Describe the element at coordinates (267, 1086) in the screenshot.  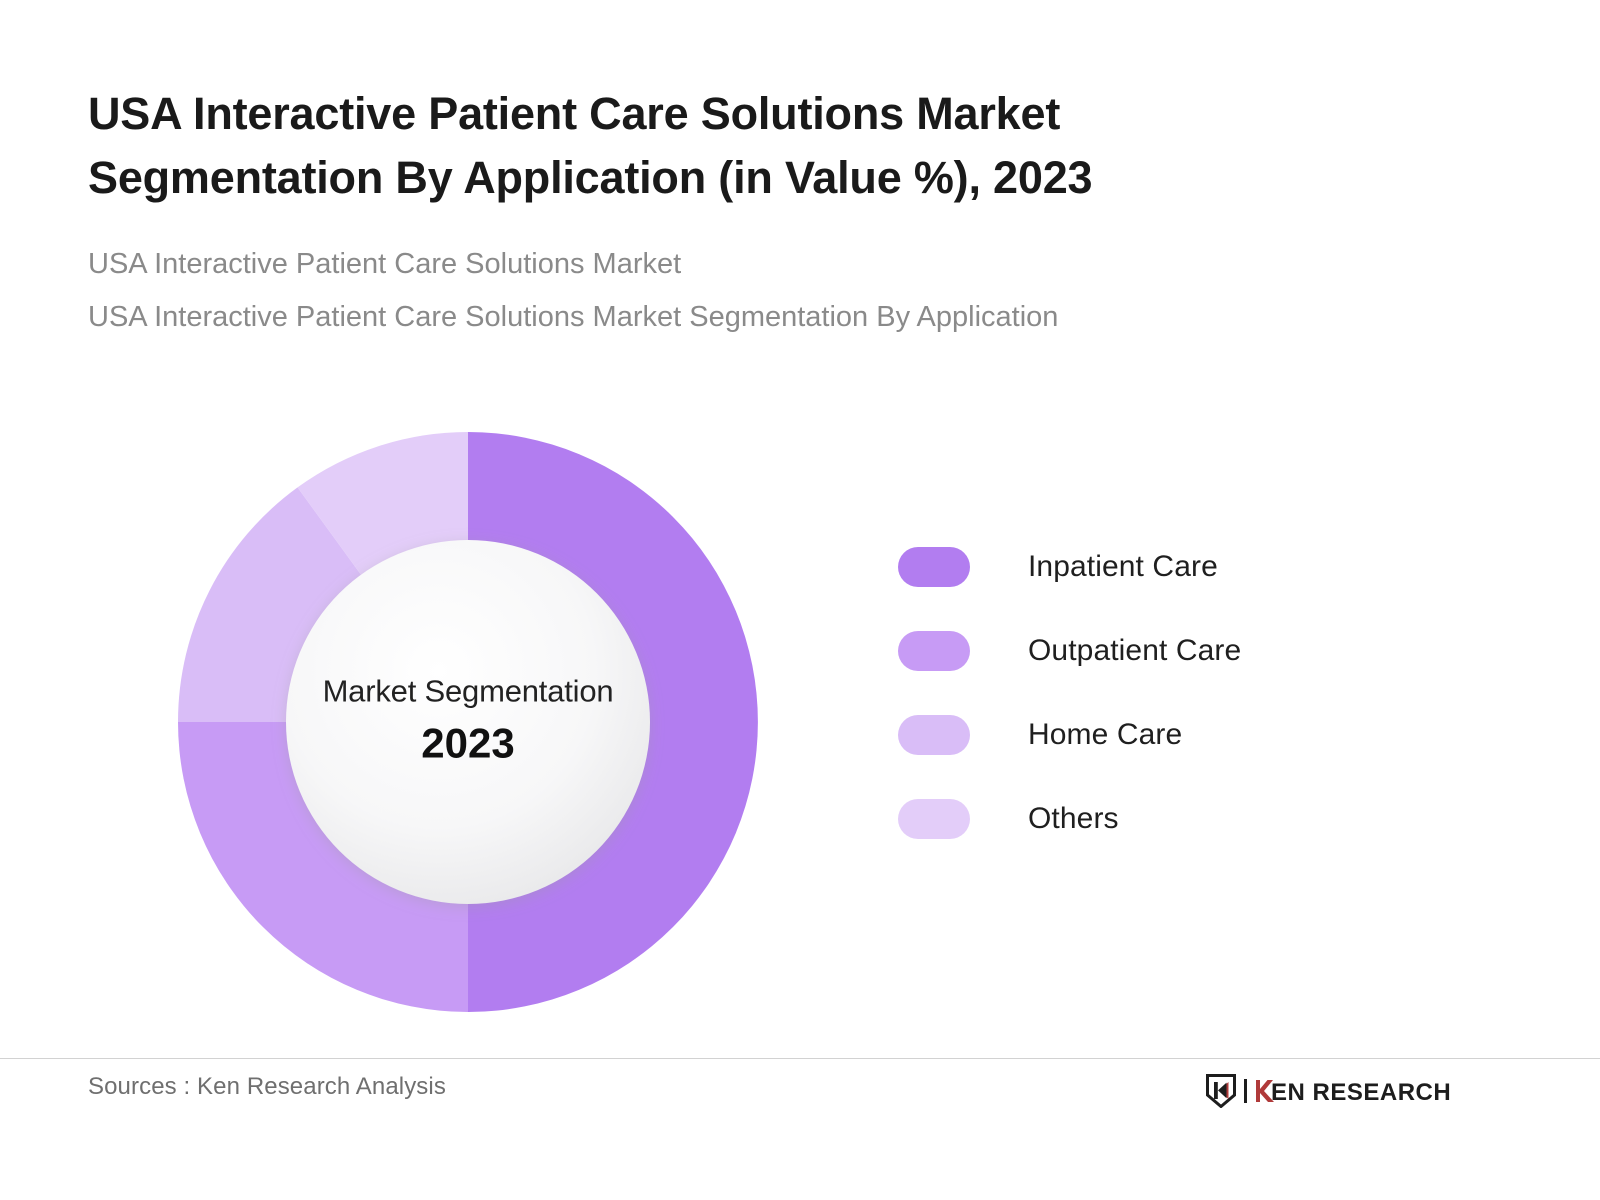
I see `source-note: Sources : Ken Research Analysis` at that location.